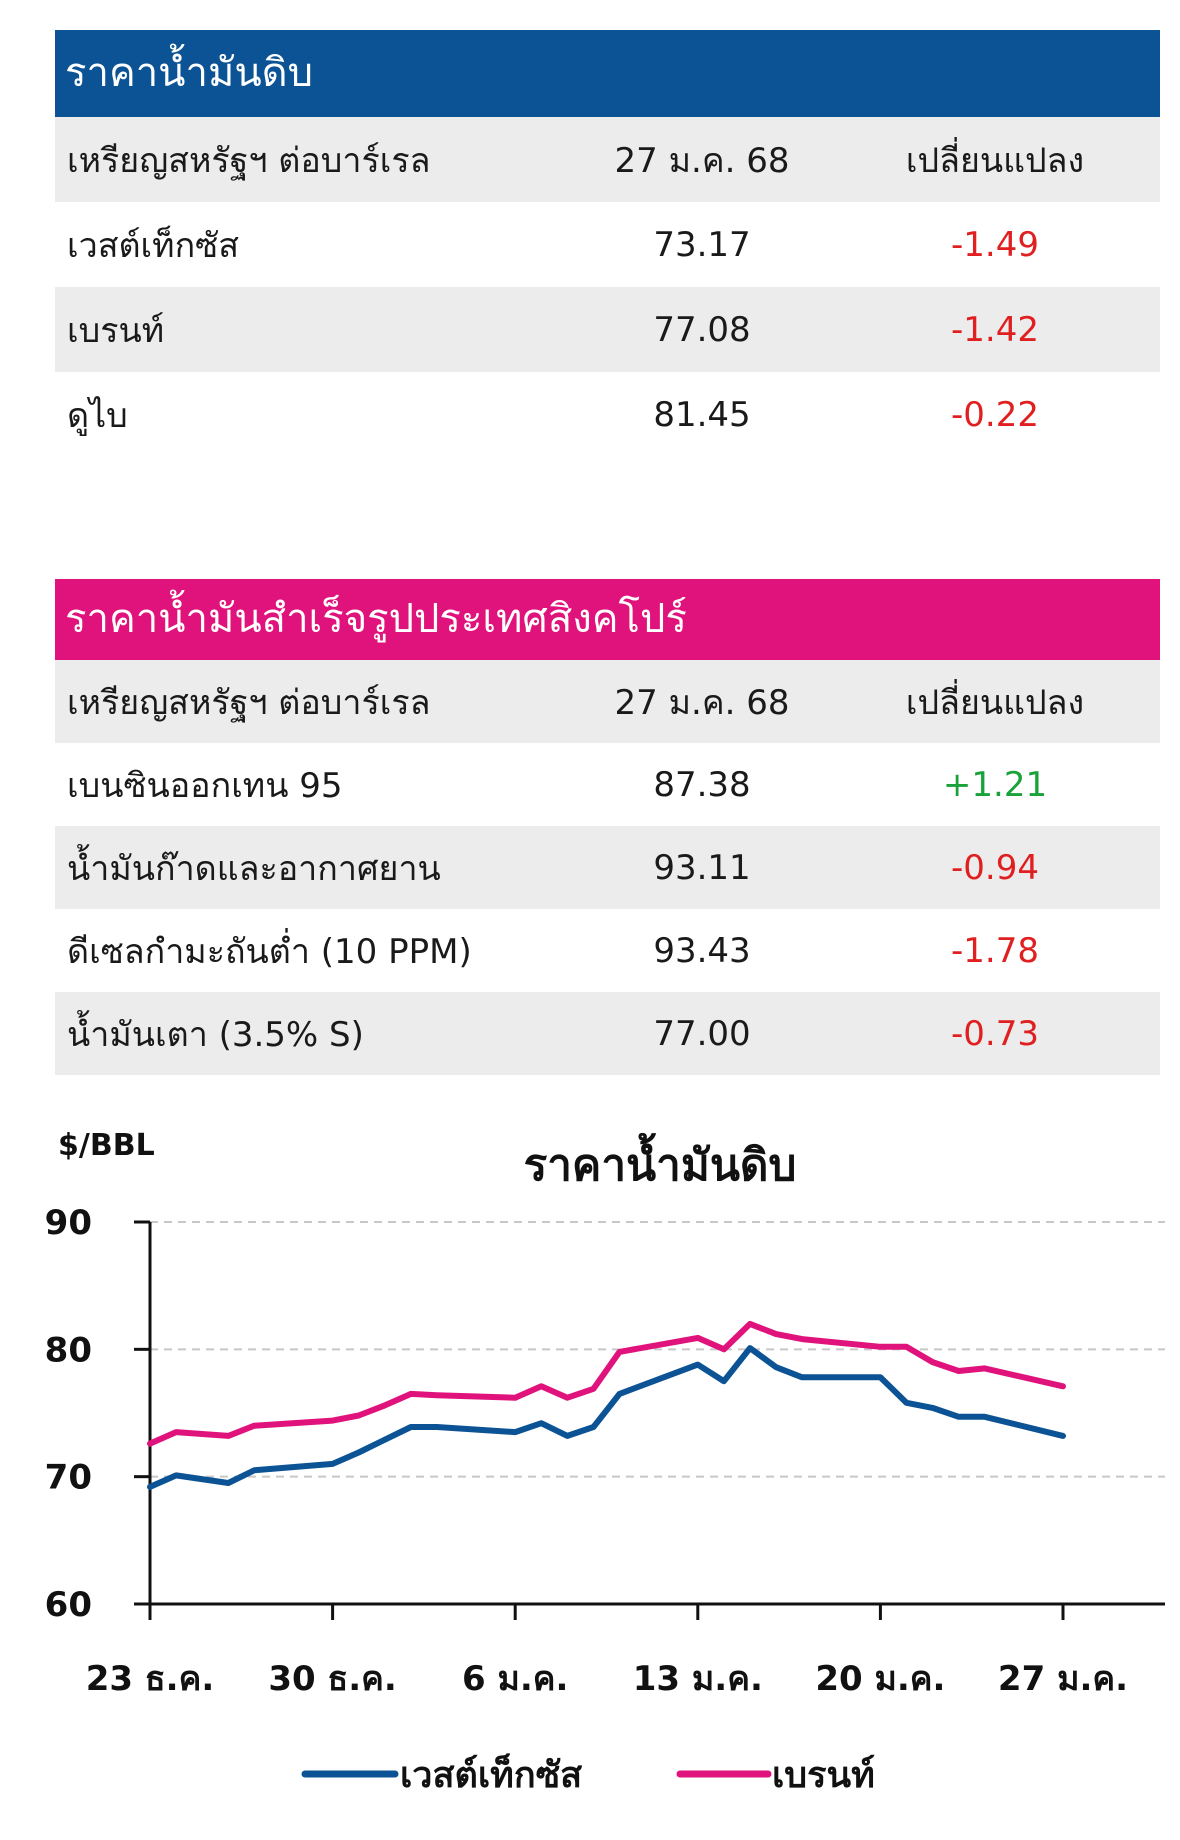 The image size is (1180, 1840). I want to click on x-tick-label: 13 ม.ค., so click(698, 1679).